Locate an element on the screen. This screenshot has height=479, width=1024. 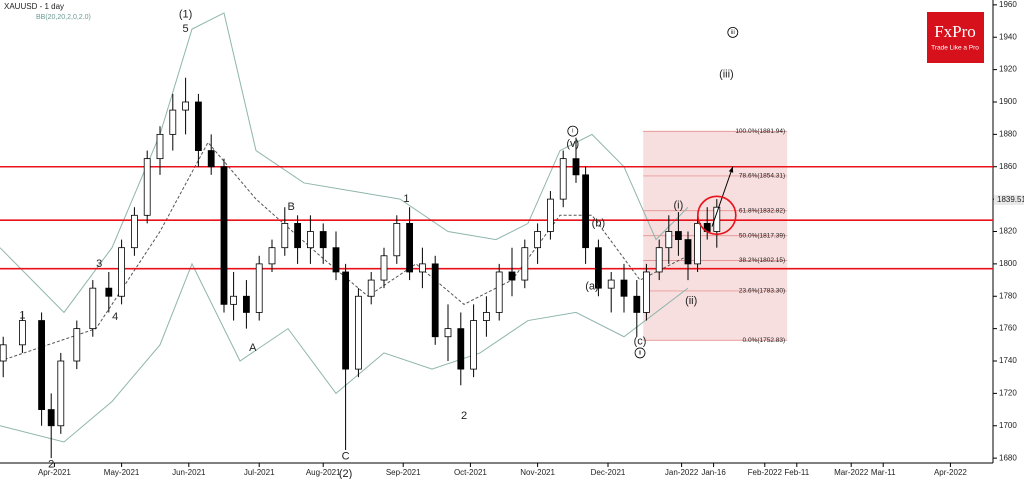
last-price-box is located at coordinates (1009, 199).